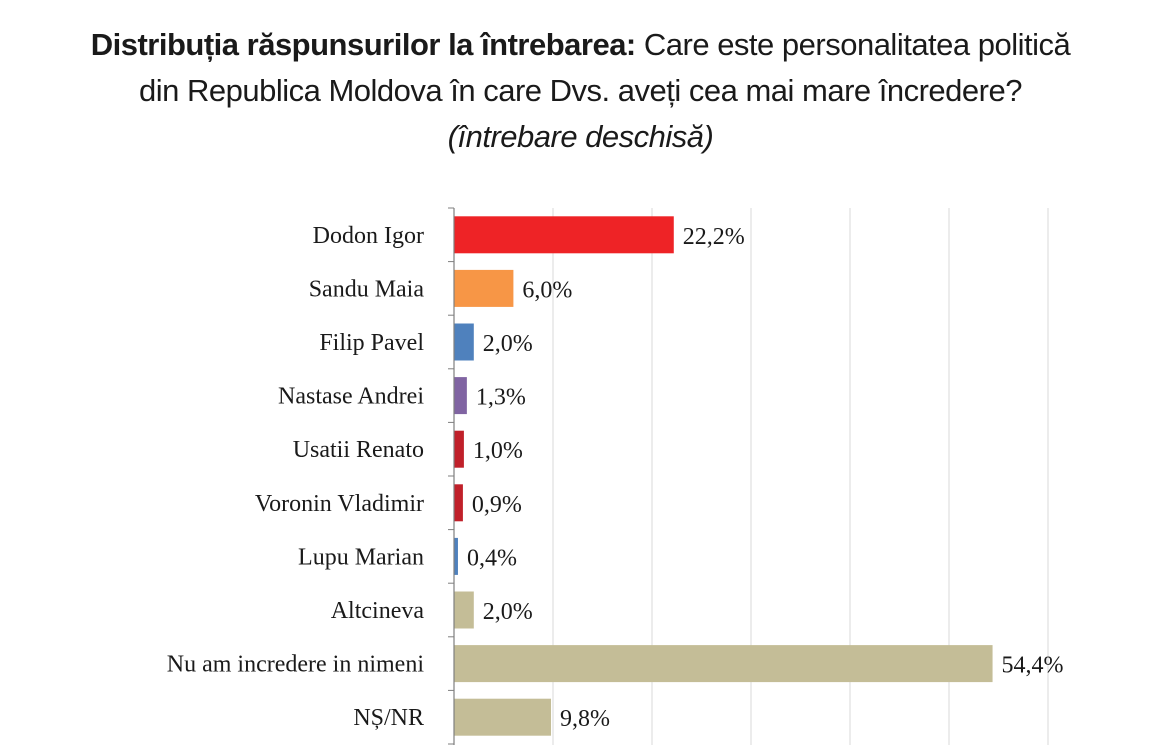 The image size is (1161, 755). What do you see at coordinates (358, 450) in the screenshot?
I see `category-label: Usatii Renato` at bounding box center [358, 450].